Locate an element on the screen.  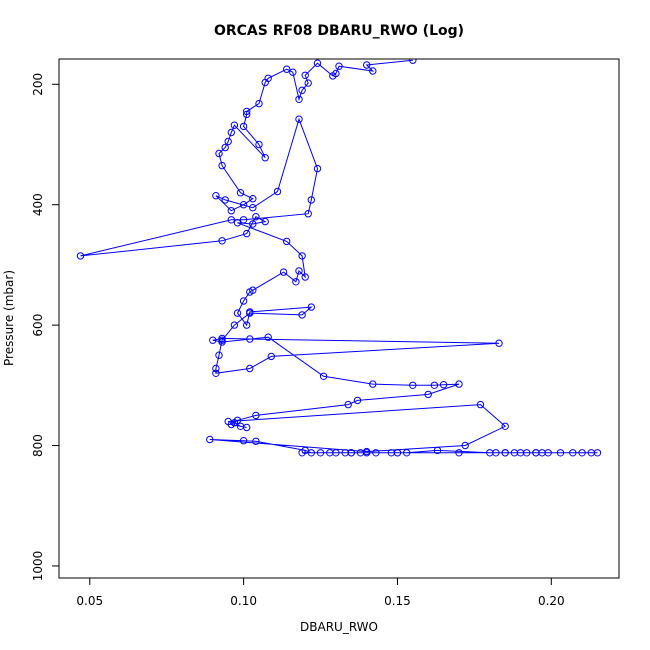
x-tick-label: 0.05 is located at coordinates (89, 601).